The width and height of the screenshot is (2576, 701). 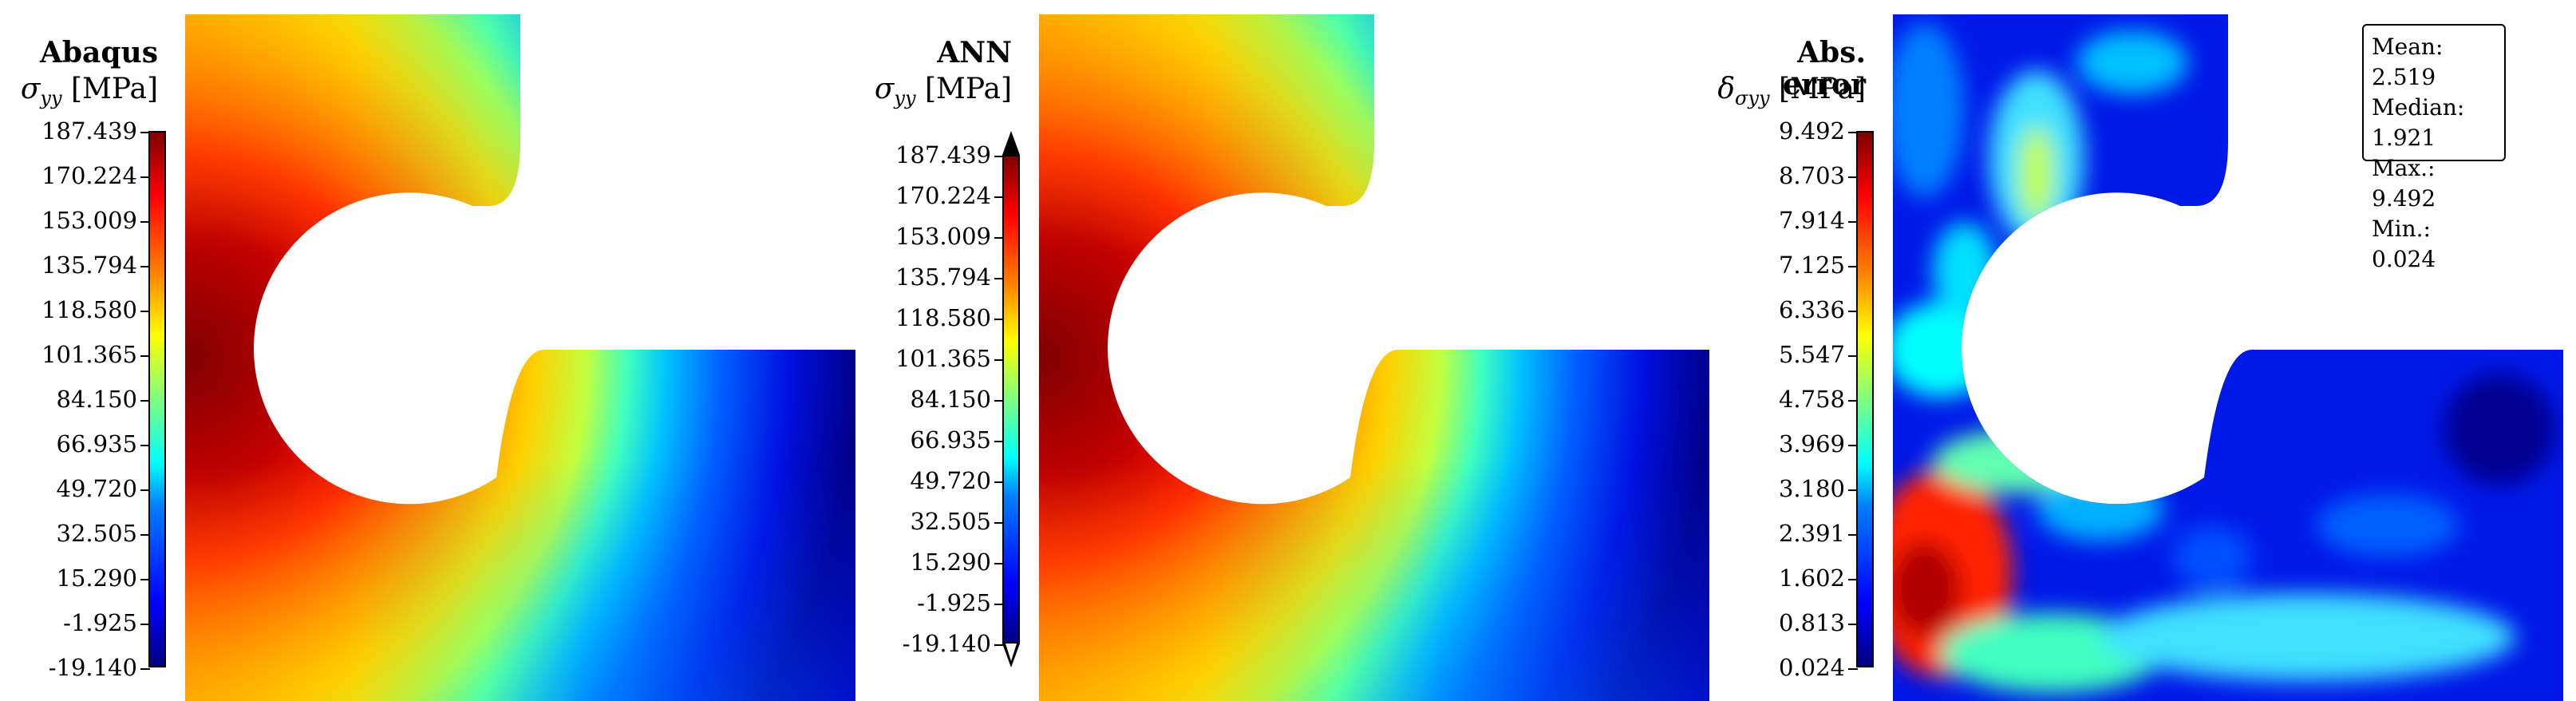 What do you see at coordinates (1811, 400) in the screenshot?
I see `colorbar-tick-label: 4.758` at bounding box center [1811, 400].